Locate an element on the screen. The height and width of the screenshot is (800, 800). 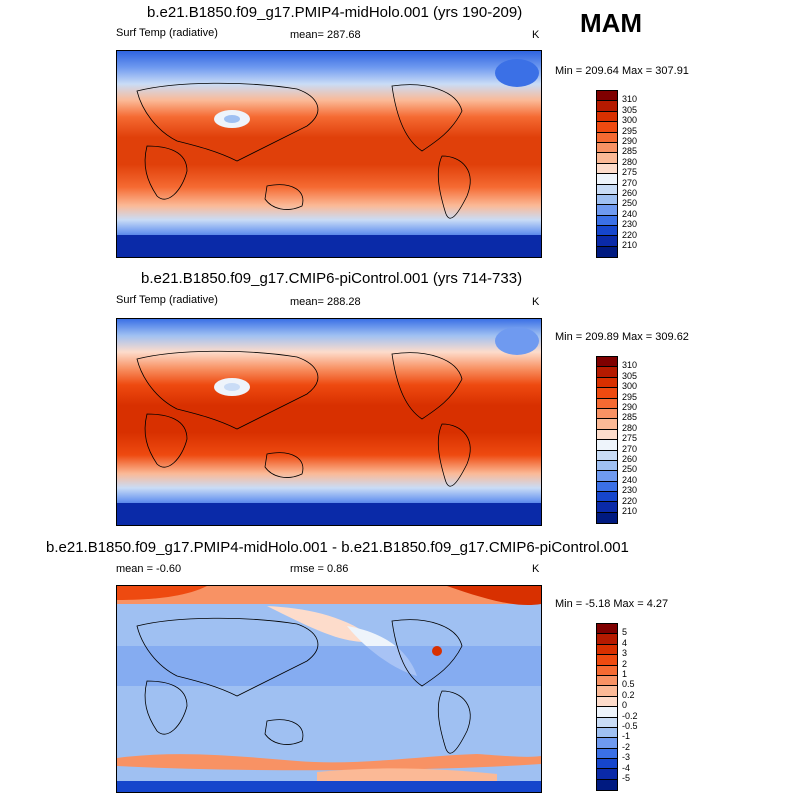
colorbar-tick-label: 290 is located at coordinates (630, 141).